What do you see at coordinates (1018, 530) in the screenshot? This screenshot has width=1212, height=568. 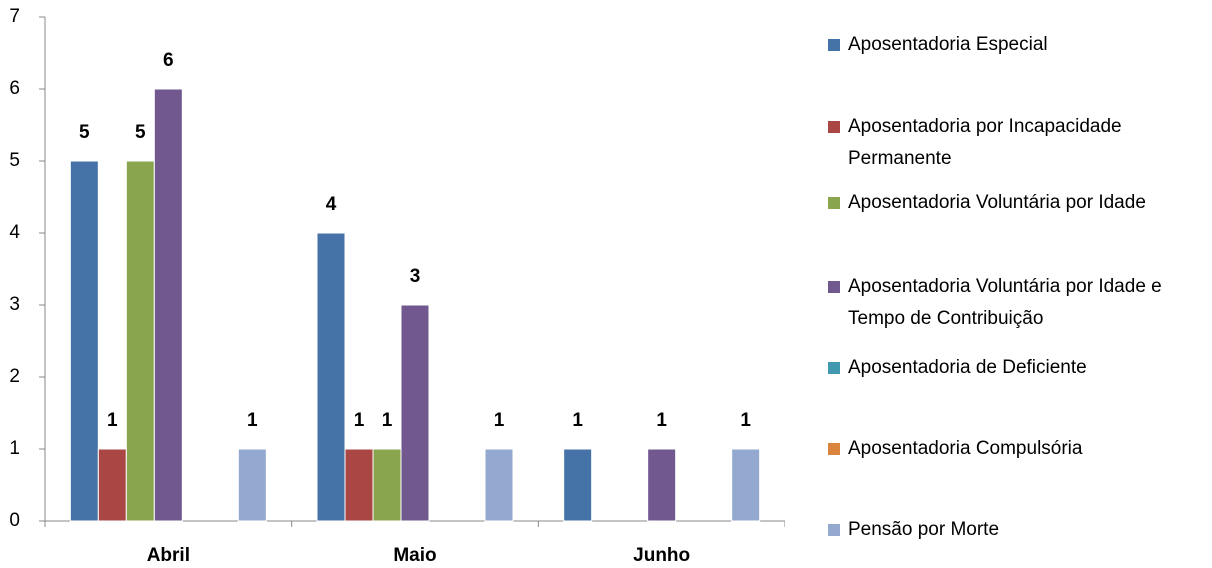 I see `legend-item: Pensão por Morte` at bounding box center [1018, 530].